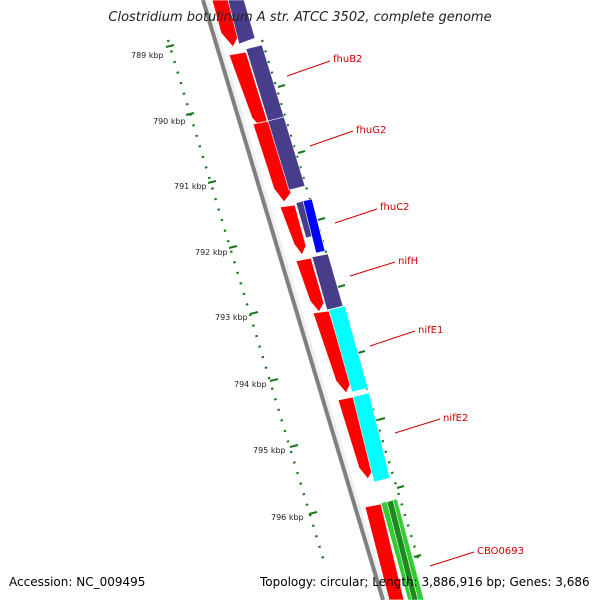 Image resolution: width=600 pixels, height=600 pixels. I want to click on feature-block, so click(241, 22).